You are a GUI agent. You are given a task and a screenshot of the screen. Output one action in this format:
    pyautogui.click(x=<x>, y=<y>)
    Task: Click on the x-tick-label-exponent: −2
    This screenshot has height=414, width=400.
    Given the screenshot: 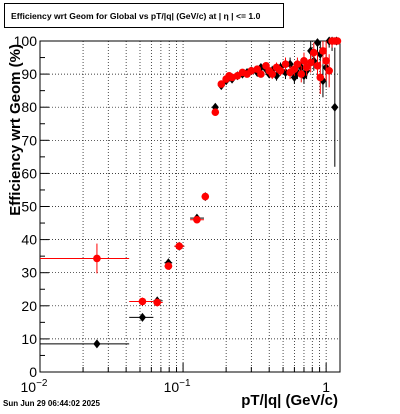 What is the action you would take?
    pyautogui.click(x=42, y=383)
    